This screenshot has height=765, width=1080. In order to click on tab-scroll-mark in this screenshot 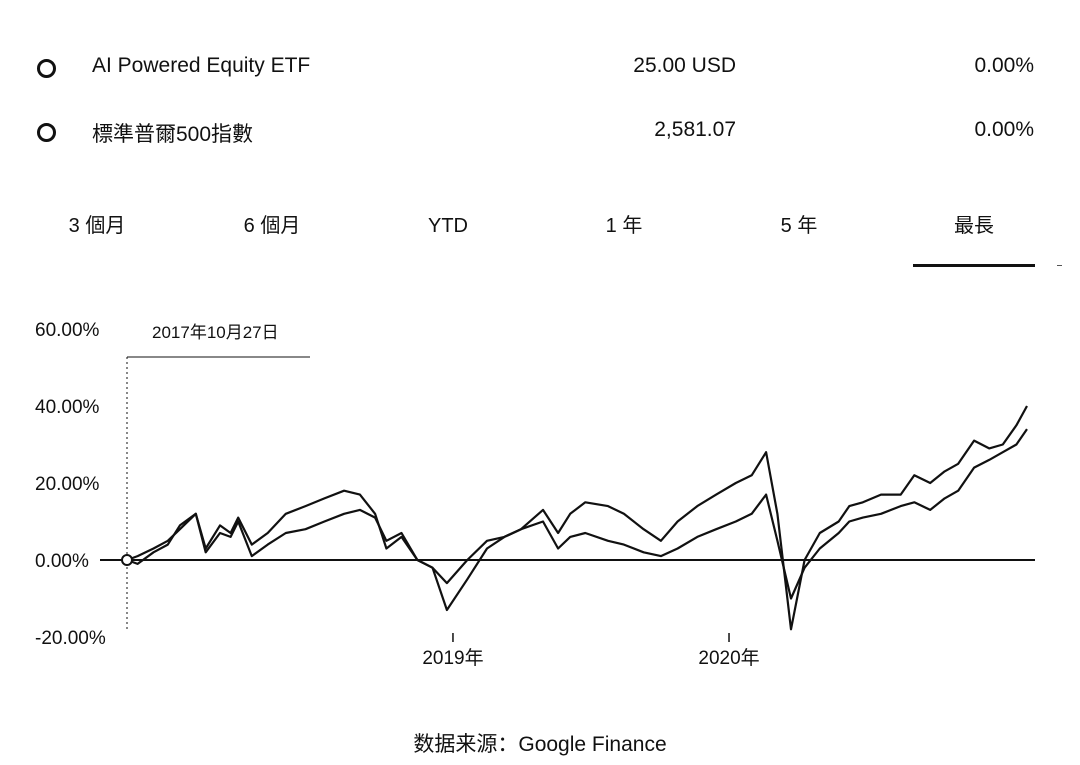, I will do `click(1059, 265)`.